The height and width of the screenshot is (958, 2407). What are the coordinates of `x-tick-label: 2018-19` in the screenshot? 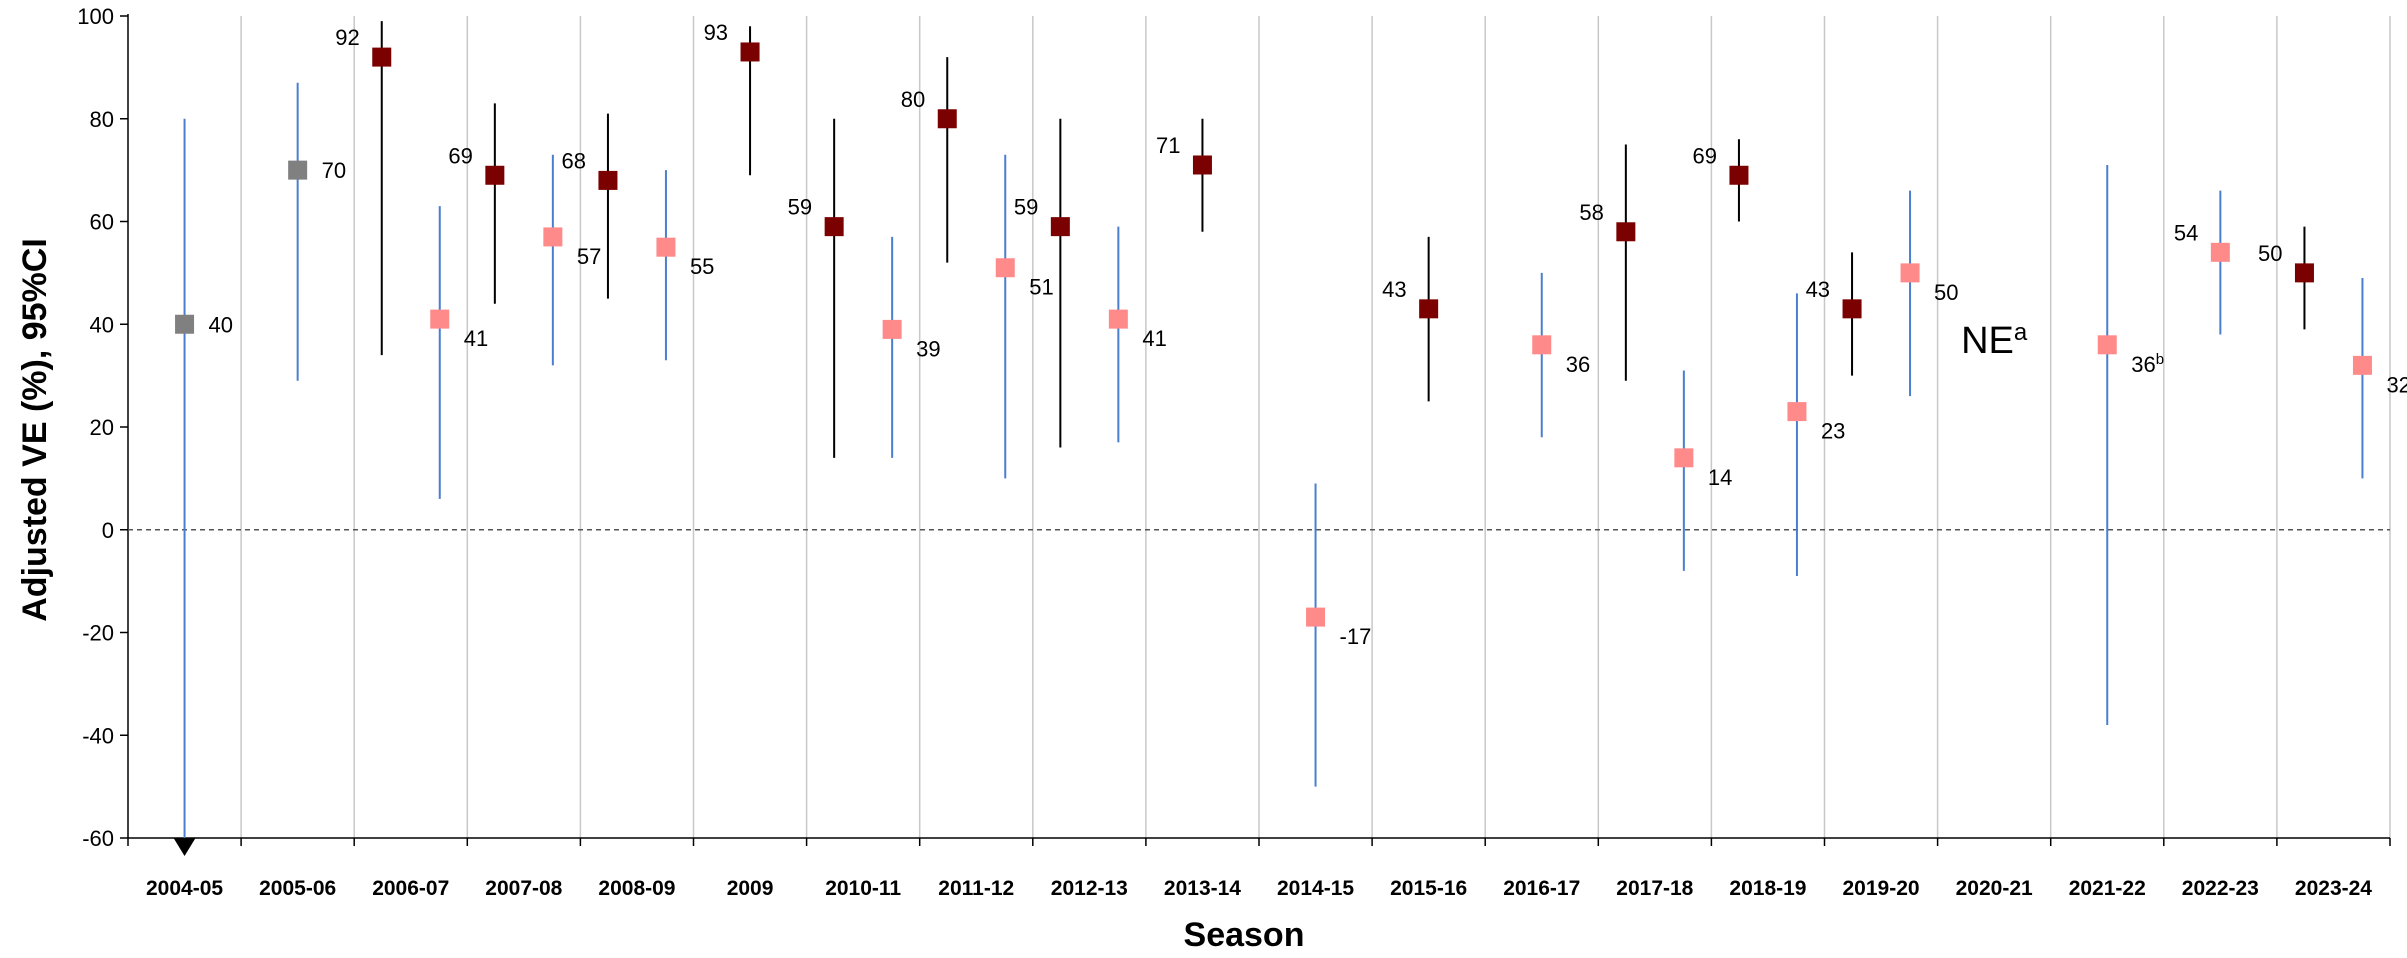 It's located at (1767, 888).